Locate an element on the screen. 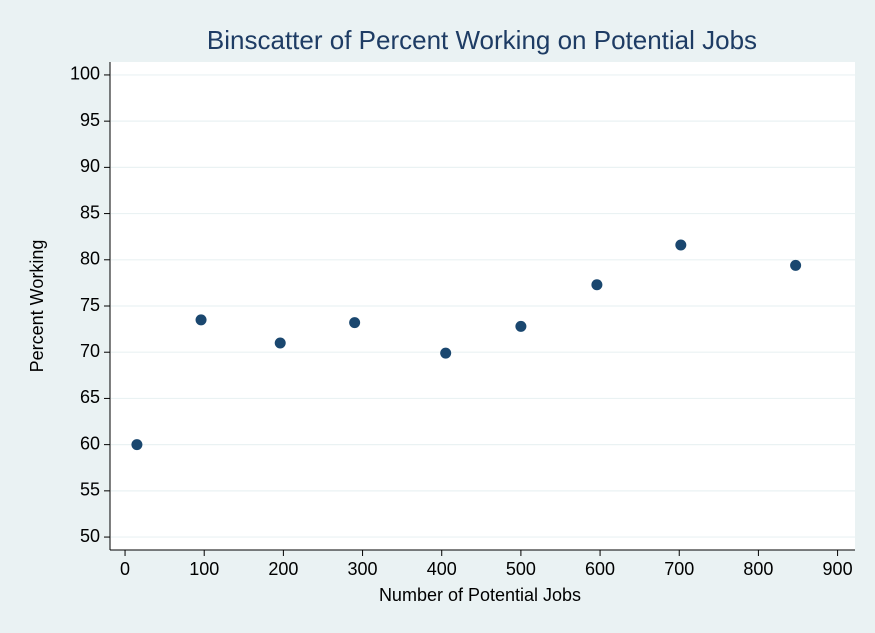 The width and height of the screenshot is (875, 633). x-tick-label: 900 is located at coordinates (838, 569).